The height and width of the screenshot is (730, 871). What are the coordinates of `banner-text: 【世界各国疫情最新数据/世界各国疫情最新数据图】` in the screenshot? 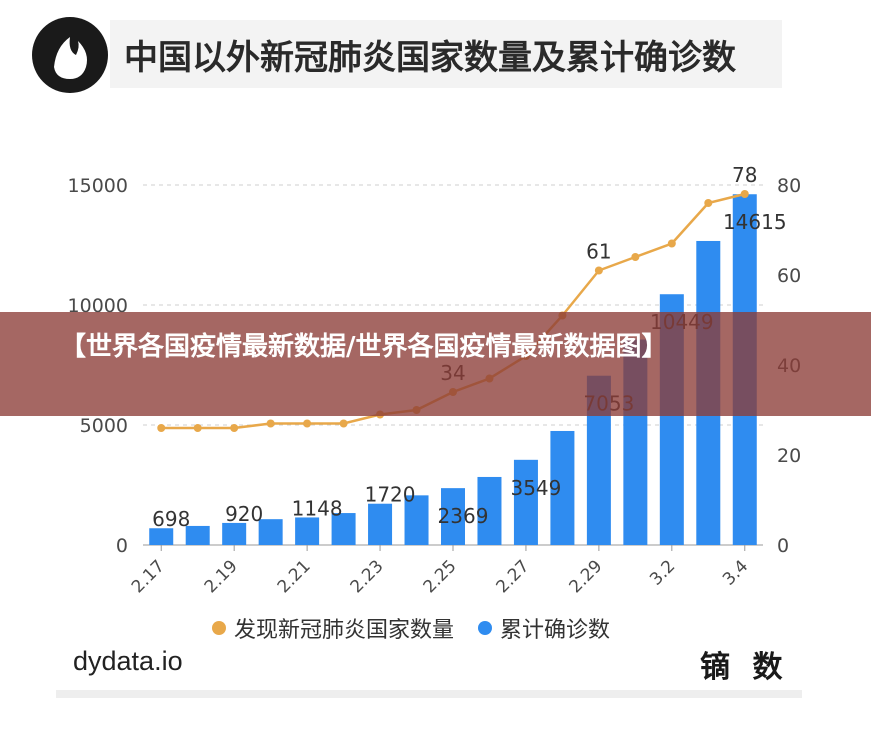 It's located at (364, 347).